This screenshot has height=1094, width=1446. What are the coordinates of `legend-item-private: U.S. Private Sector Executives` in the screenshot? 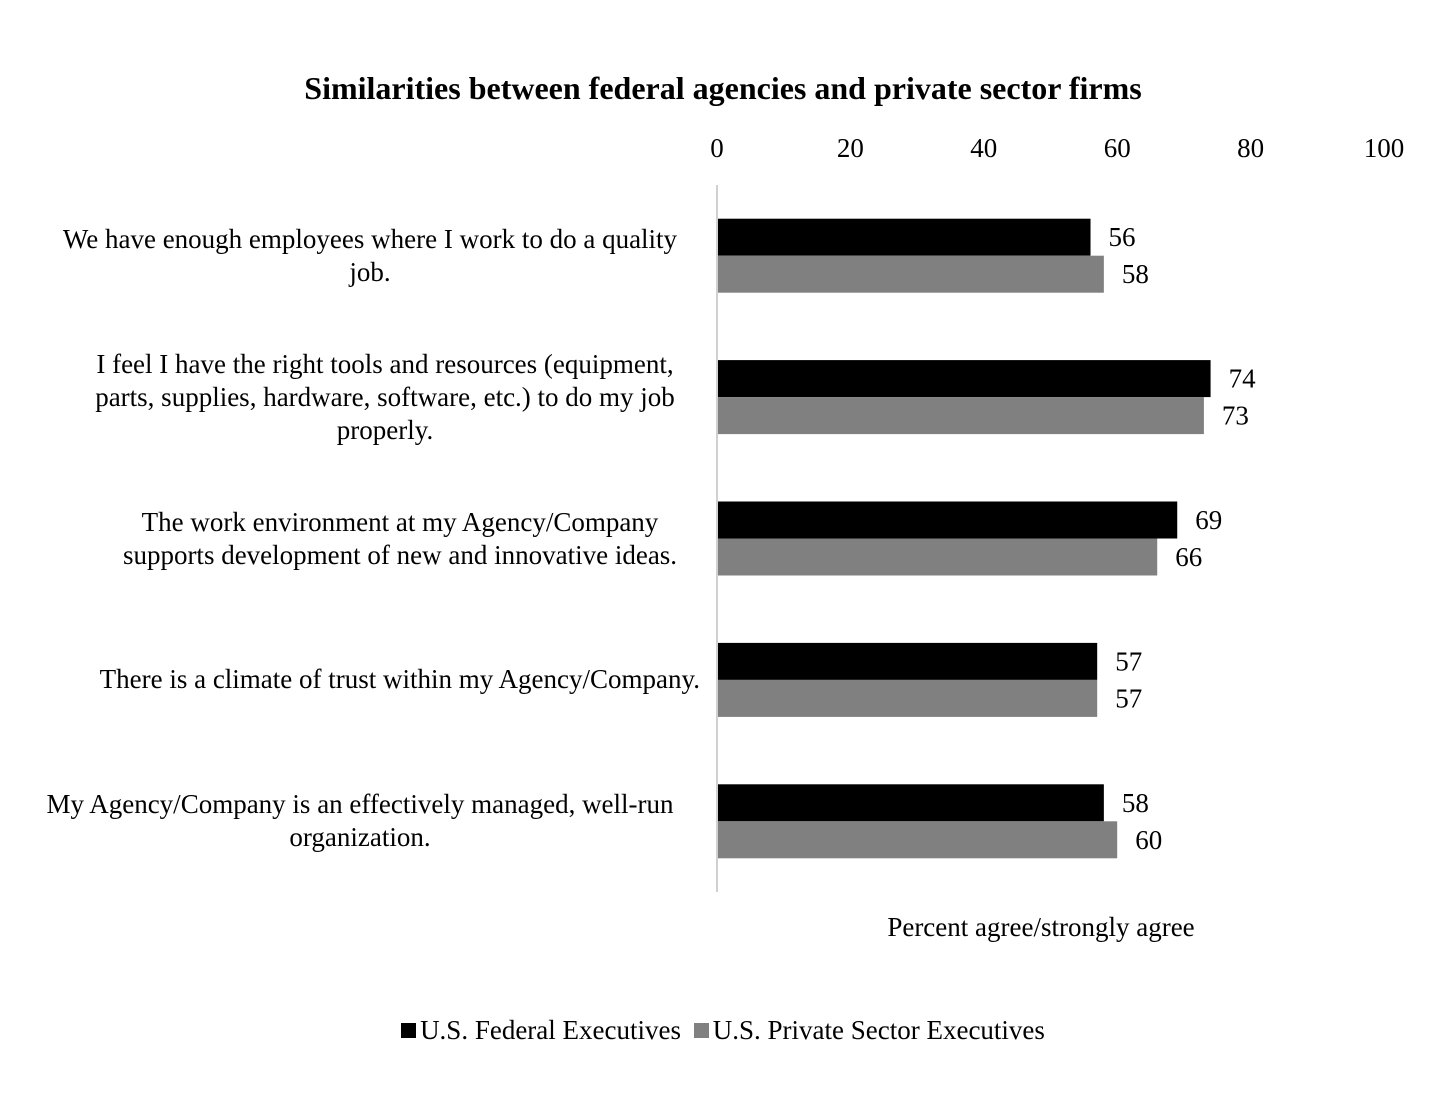 It's located at (869, 1030).